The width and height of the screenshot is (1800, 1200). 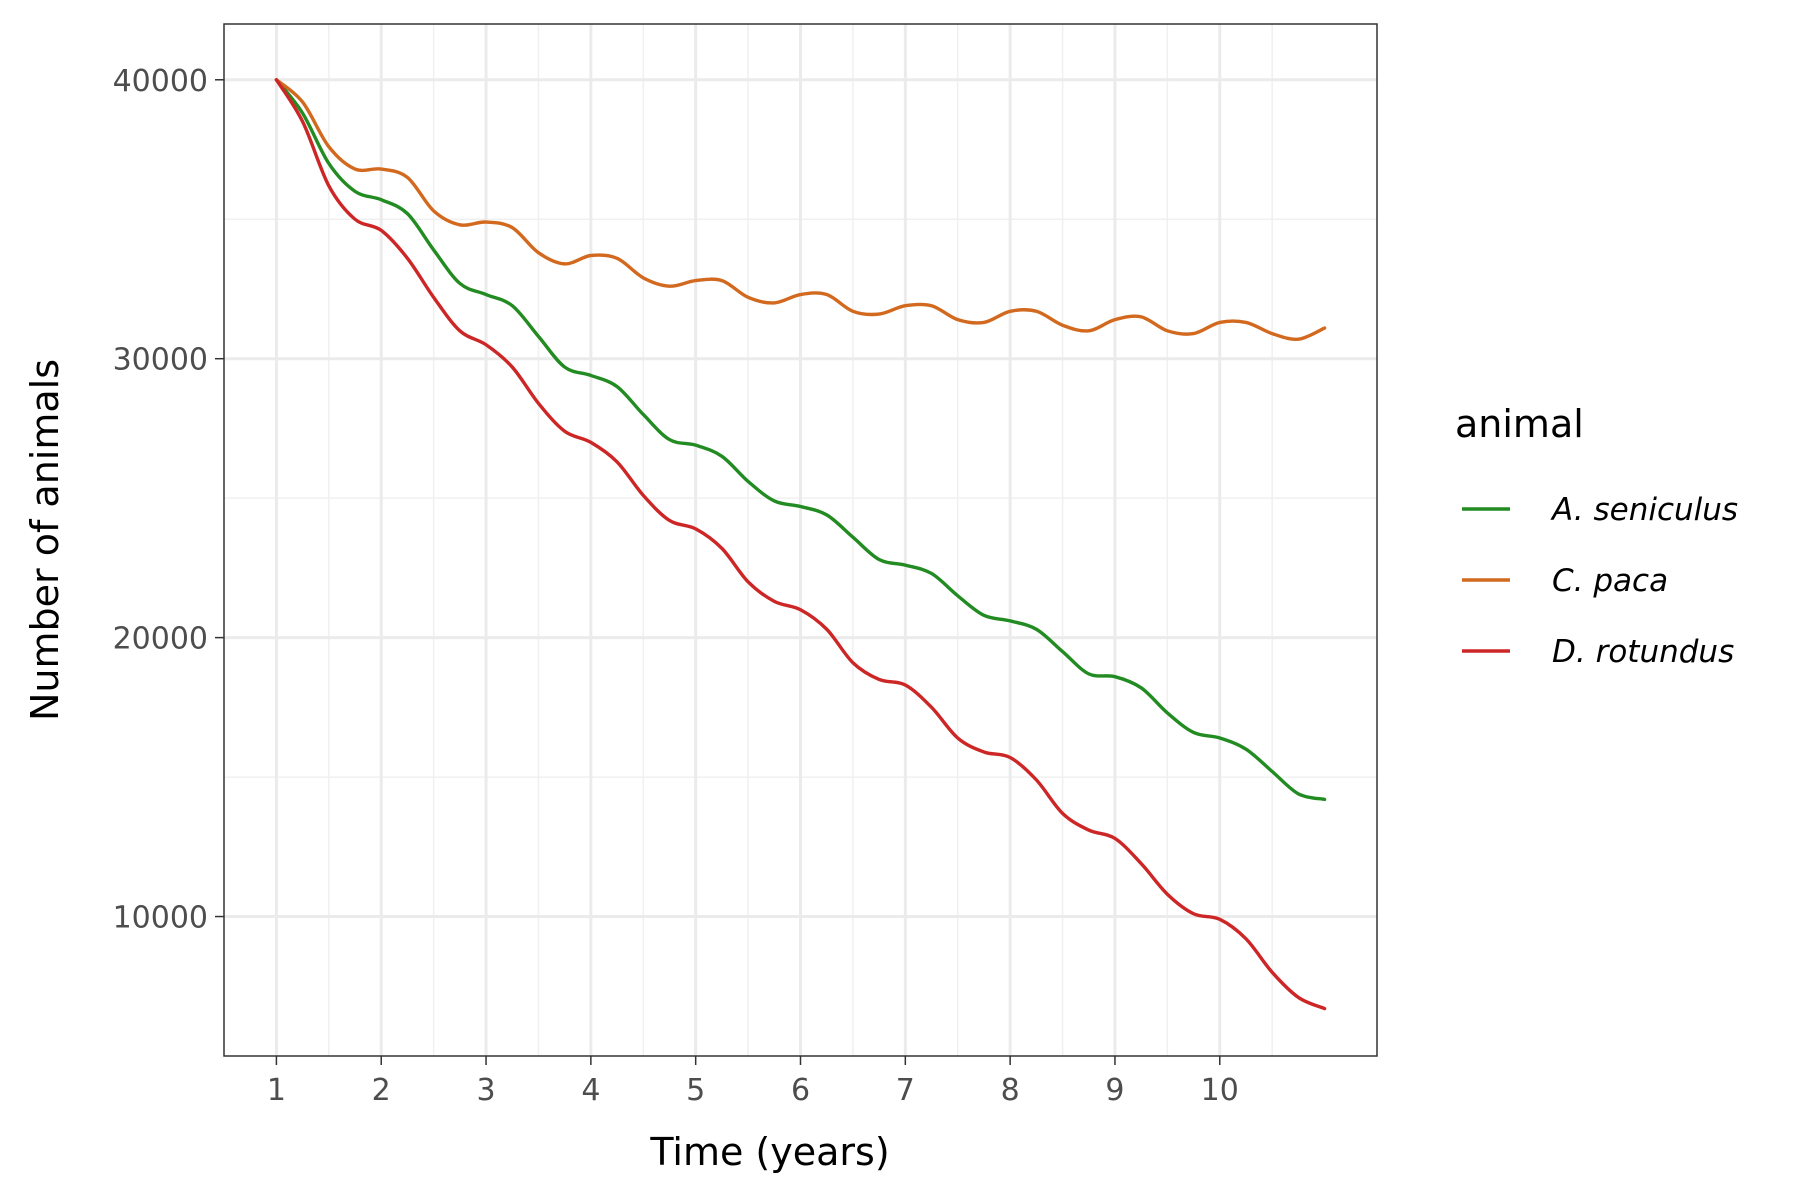 What do you see at coordinates (160, 360) in the screenshot?
I see `y-tick-label: 30000` at bounding box center [160, 360].